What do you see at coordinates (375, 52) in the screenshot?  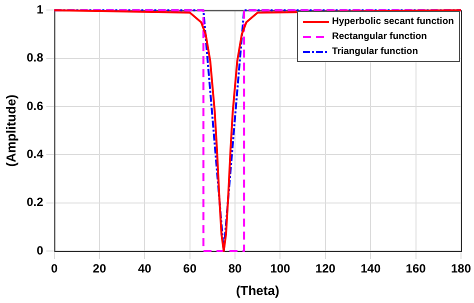 I see `legend-label: Triangular function` at bounding box center [375, 52].